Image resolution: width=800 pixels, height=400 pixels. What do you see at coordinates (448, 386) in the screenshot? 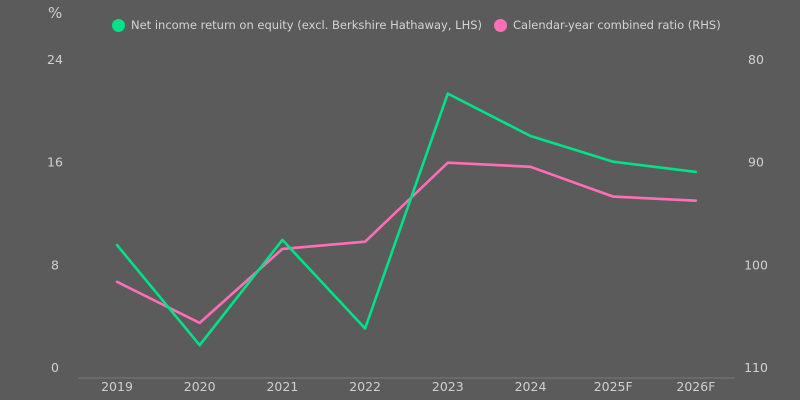
I see `x-axis-tick-label: 2023` at bounding box center [448, 386].